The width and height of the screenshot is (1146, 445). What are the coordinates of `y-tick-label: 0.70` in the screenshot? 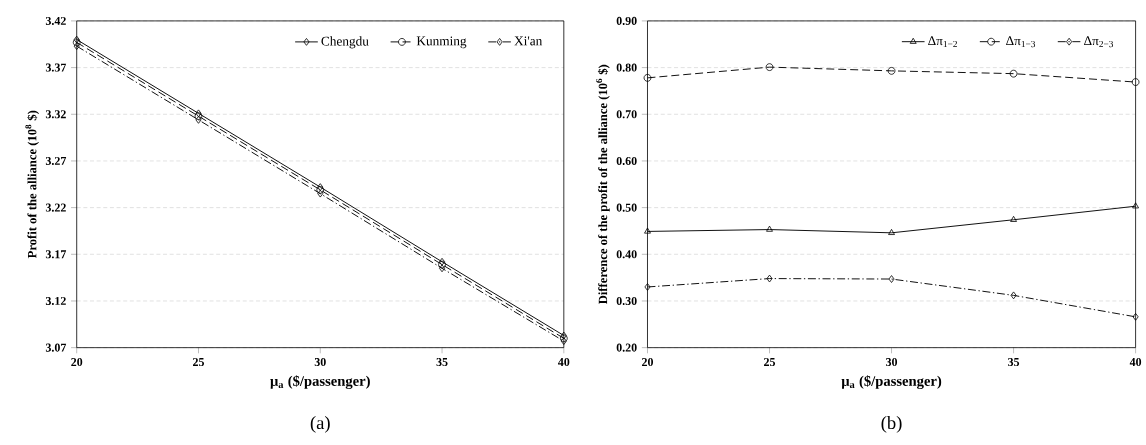 It's located at (626, 114).